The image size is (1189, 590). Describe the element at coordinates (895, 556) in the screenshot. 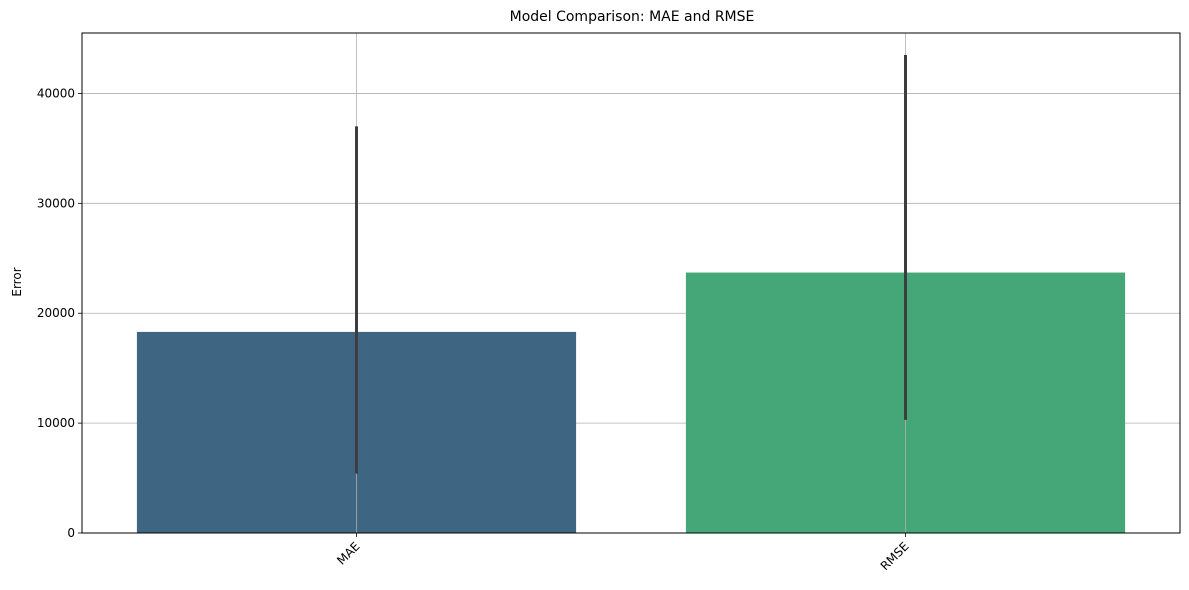

I see `x-tick-label: RMSE` at that location.